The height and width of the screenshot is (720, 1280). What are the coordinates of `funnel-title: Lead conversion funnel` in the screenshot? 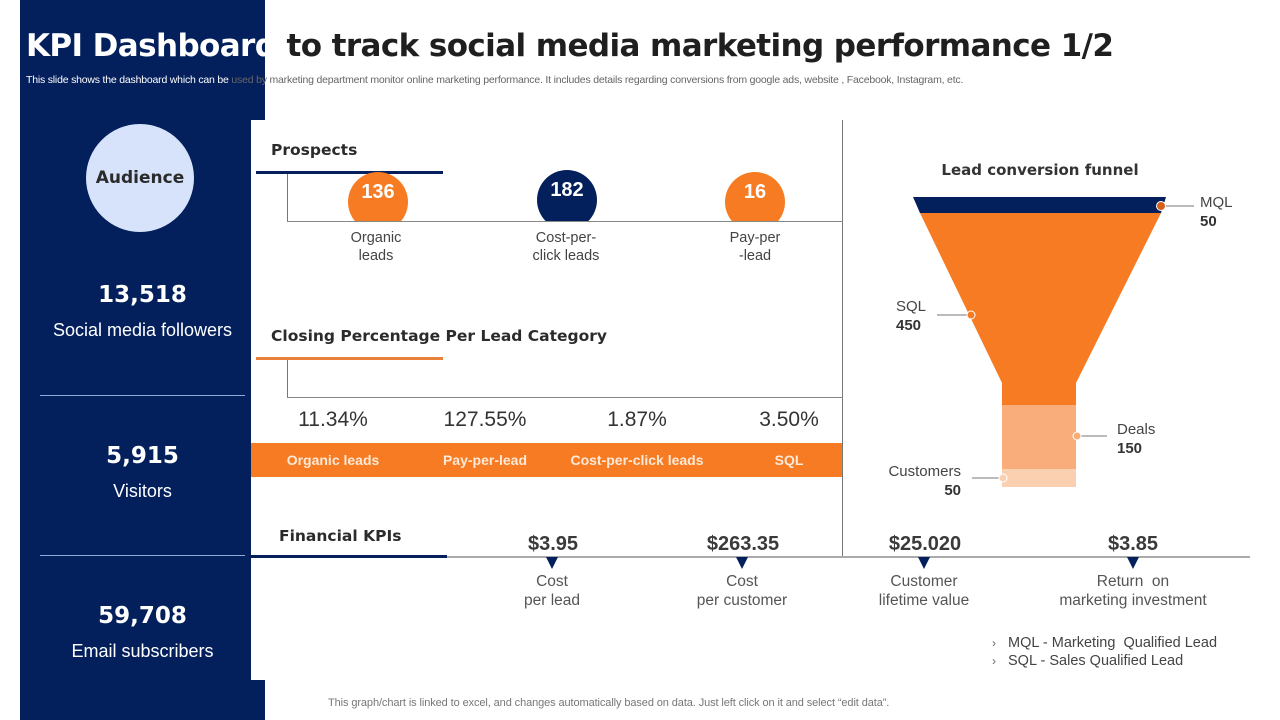 It's located at (1040, 170).